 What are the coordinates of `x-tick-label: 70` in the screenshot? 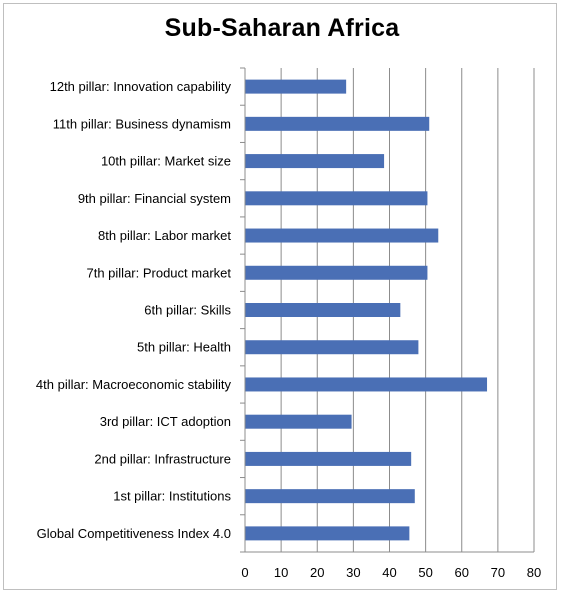 It's located at (498, 572).